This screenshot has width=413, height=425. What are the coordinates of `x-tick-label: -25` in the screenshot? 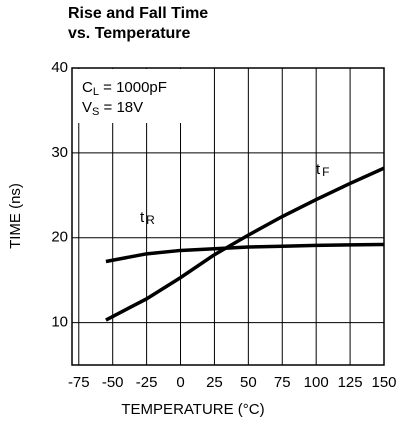 It's located at (147, 382).